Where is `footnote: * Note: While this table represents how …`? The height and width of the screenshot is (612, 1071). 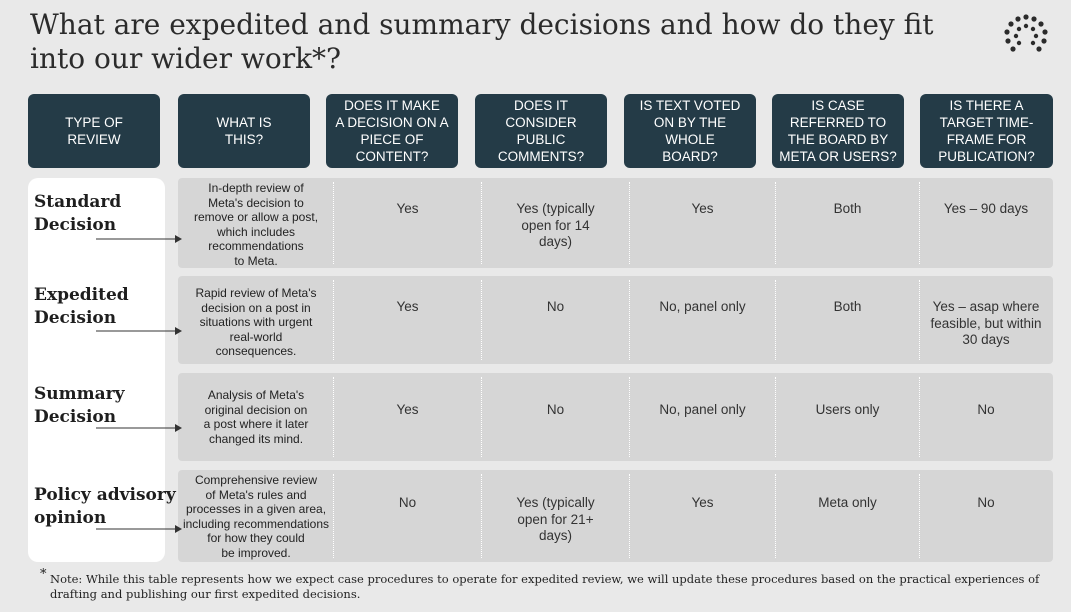
footnote: * Note: While this table represents how … is located at coordinates (541, 584).